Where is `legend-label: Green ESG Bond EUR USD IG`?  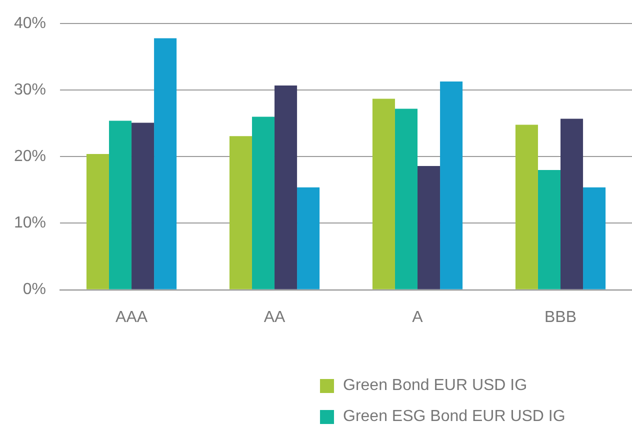 legend-label: Green ESG Bond EUR USD IG is located at coordinates (454, 417).